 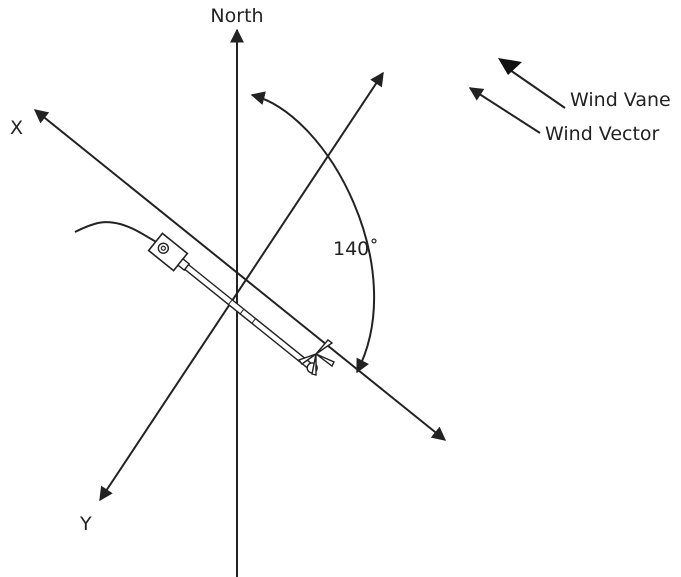 What do you see at coordinates (510, 66) in the screenshot?
I see `wind-vane-head` at bounding box center [510, 66].